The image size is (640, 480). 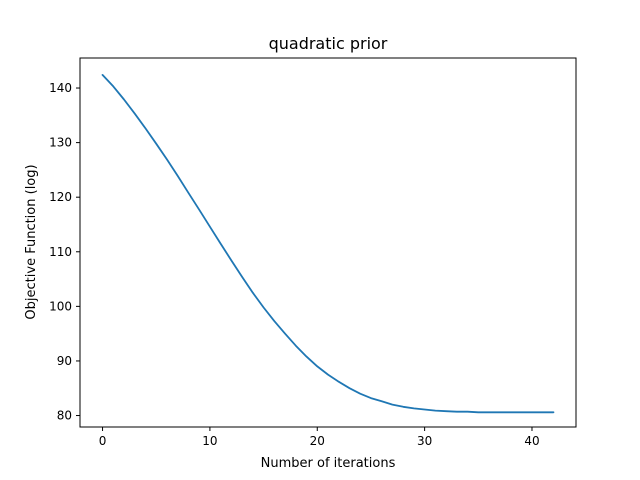 What do you see at coordinates (317, 441) in the screenshot?
I see `x-tick-label: 20` at bounding box center [317, 441].